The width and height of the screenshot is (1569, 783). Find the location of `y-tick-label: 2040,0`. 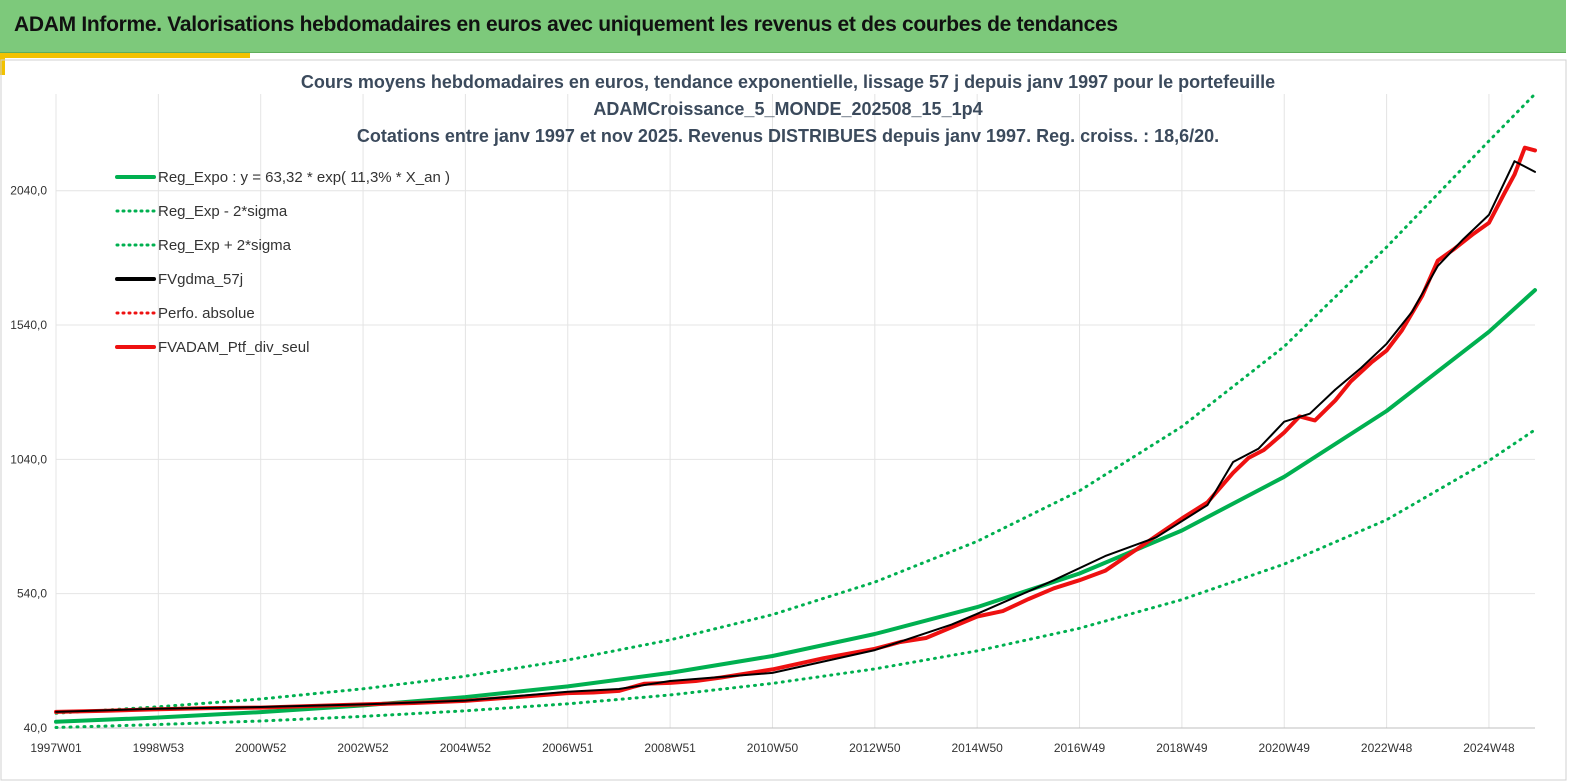

y-tick-label: 2040,0 is located at coordinates (28, 191).